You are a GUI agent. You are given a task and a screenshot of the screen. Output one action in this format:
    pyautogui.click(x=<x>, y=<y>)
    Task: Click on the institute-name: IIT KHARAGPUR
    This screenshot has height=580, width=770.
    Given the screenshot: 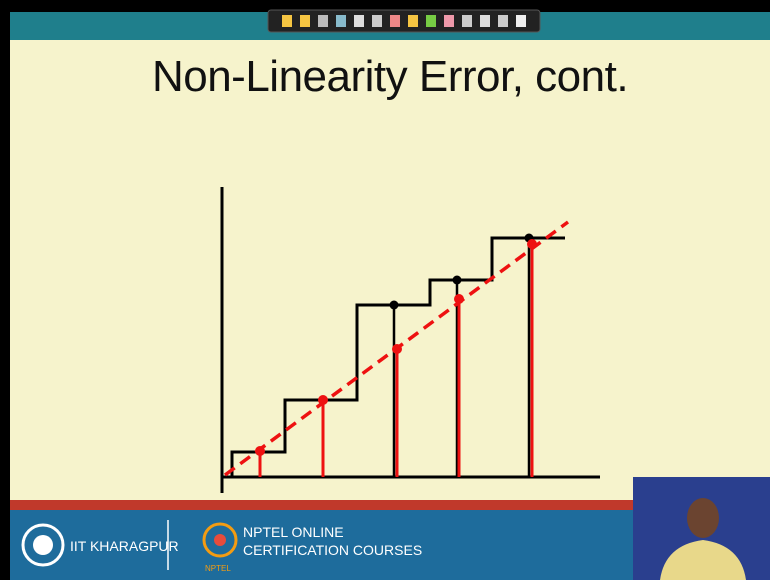 What is the action you would take?
    pyautogui.click(x=124, y=546)
    